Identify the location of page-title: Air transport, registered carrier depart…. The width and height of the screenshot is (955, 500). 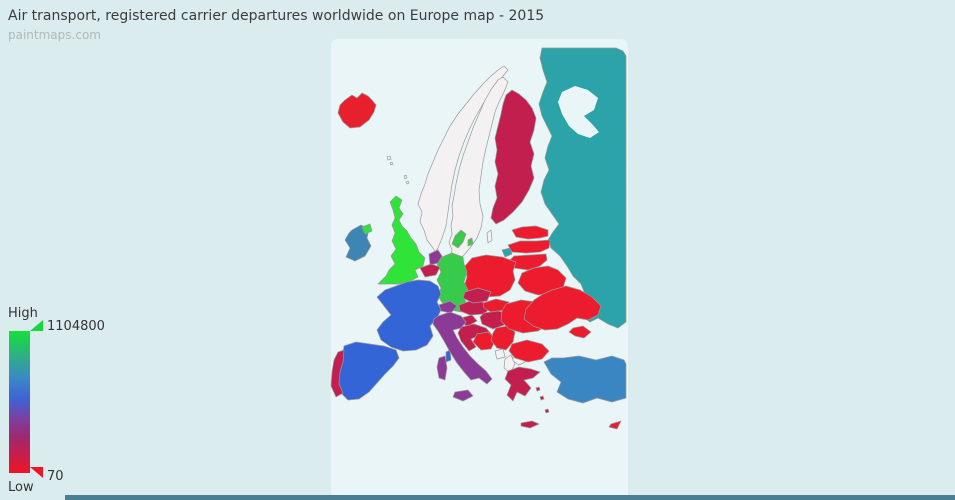
(276, 16).